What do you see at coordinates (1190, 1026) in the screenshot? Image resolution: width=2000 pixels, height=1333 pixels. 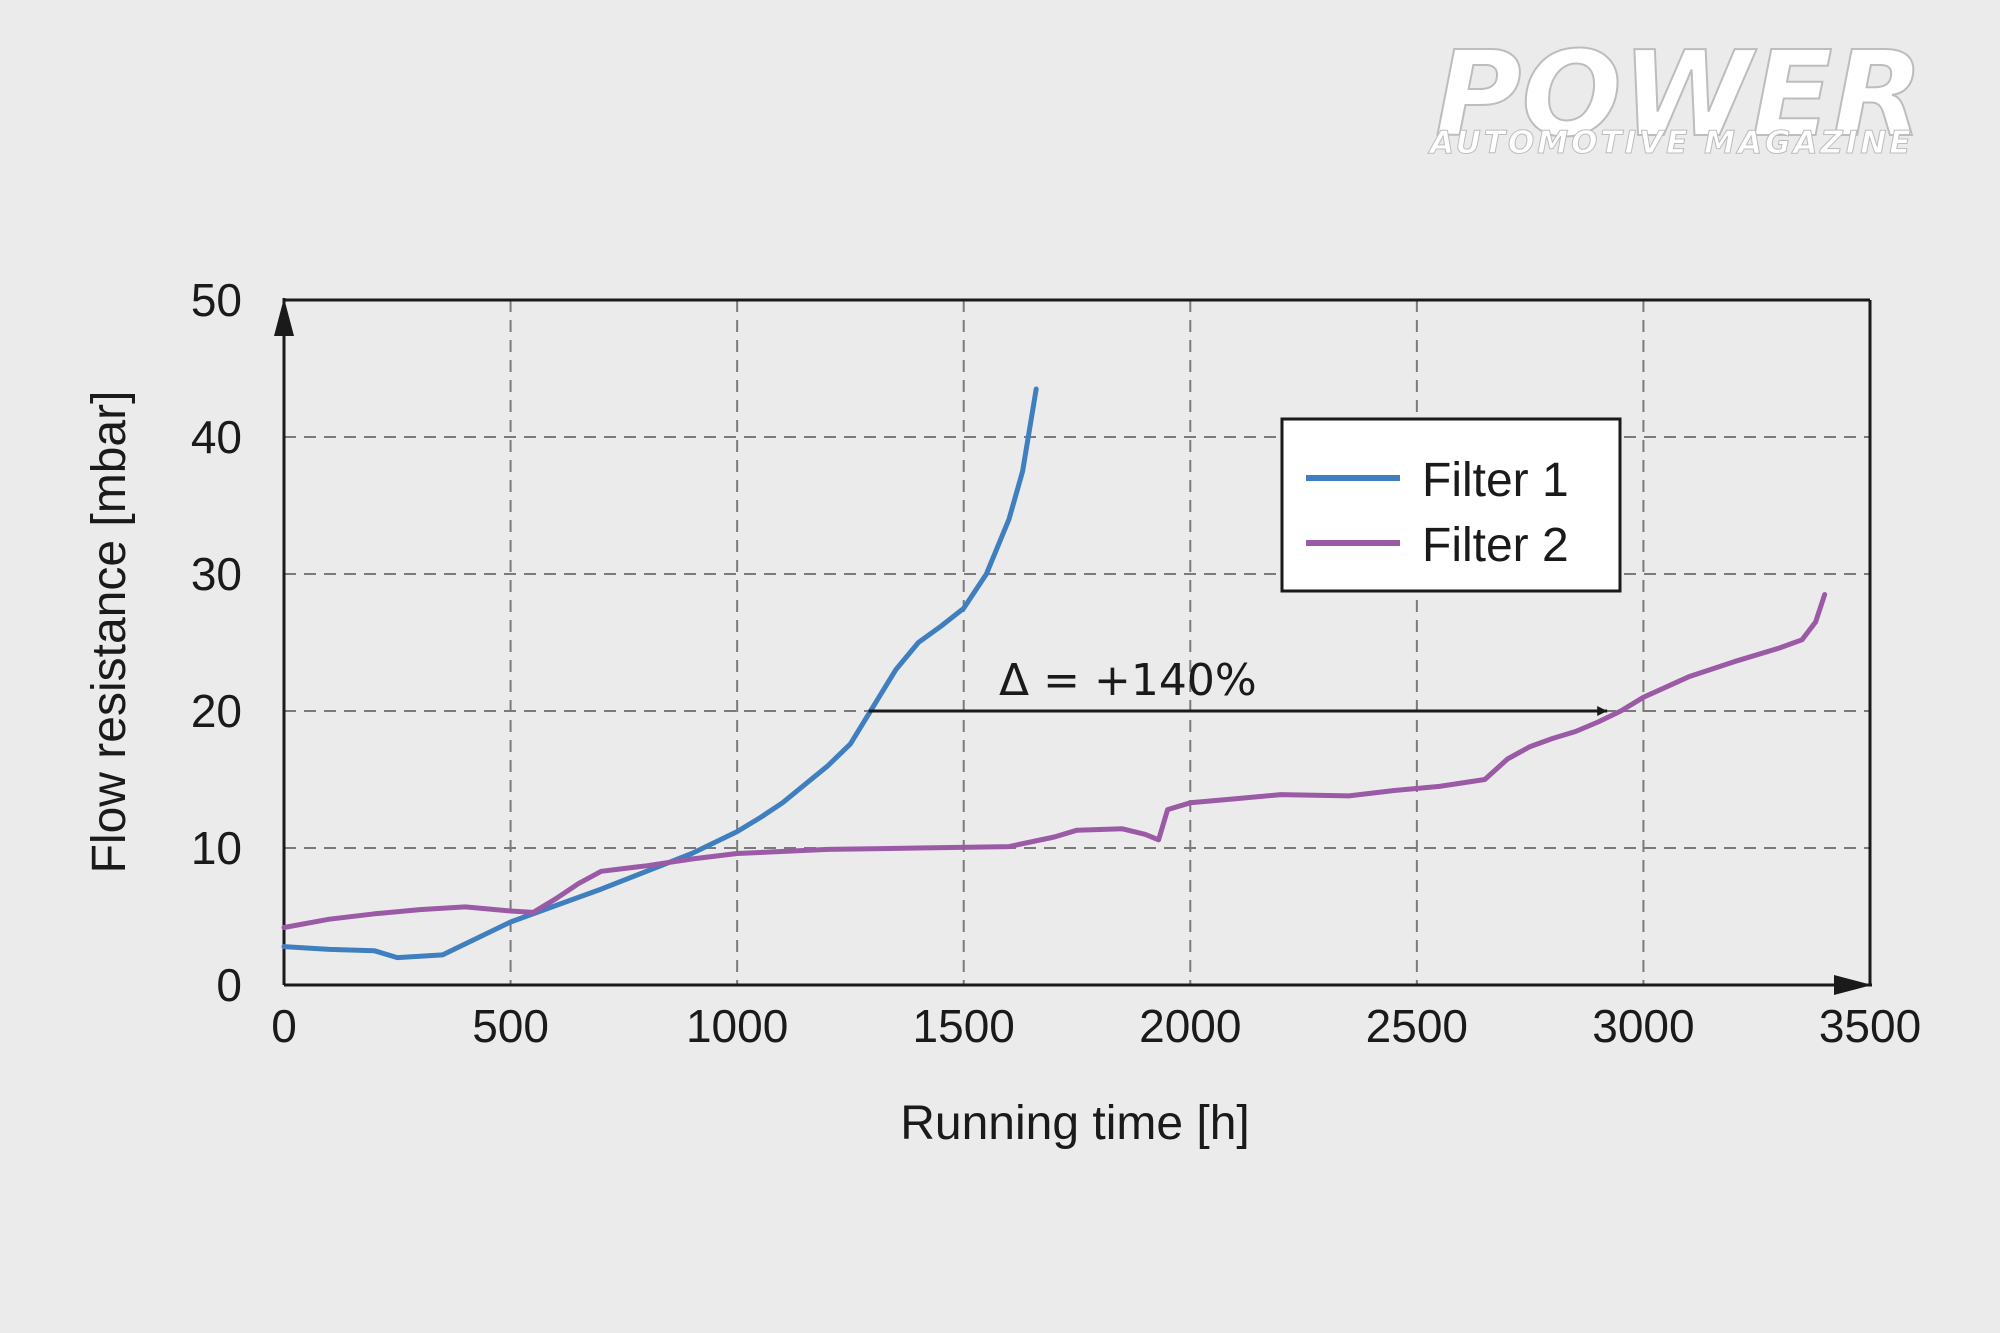 I see `x-tick-label-2000: 2000` at bounding box center [1190, 1026].